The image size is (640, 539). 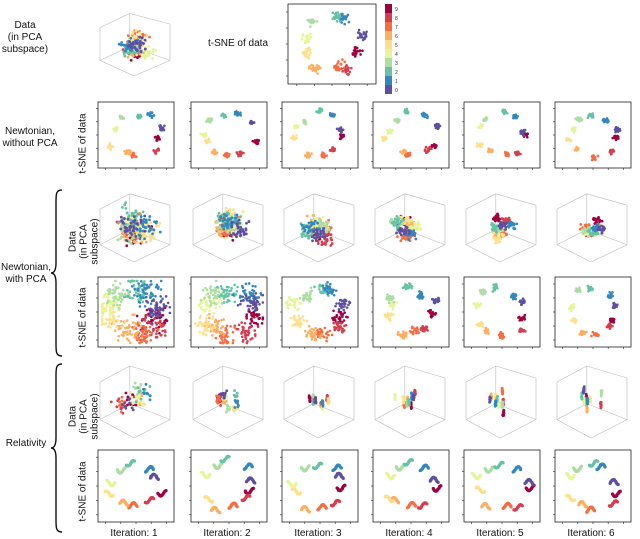 I want to click on row-newtonian-tsne-iter1, so click(x=135, y=135).